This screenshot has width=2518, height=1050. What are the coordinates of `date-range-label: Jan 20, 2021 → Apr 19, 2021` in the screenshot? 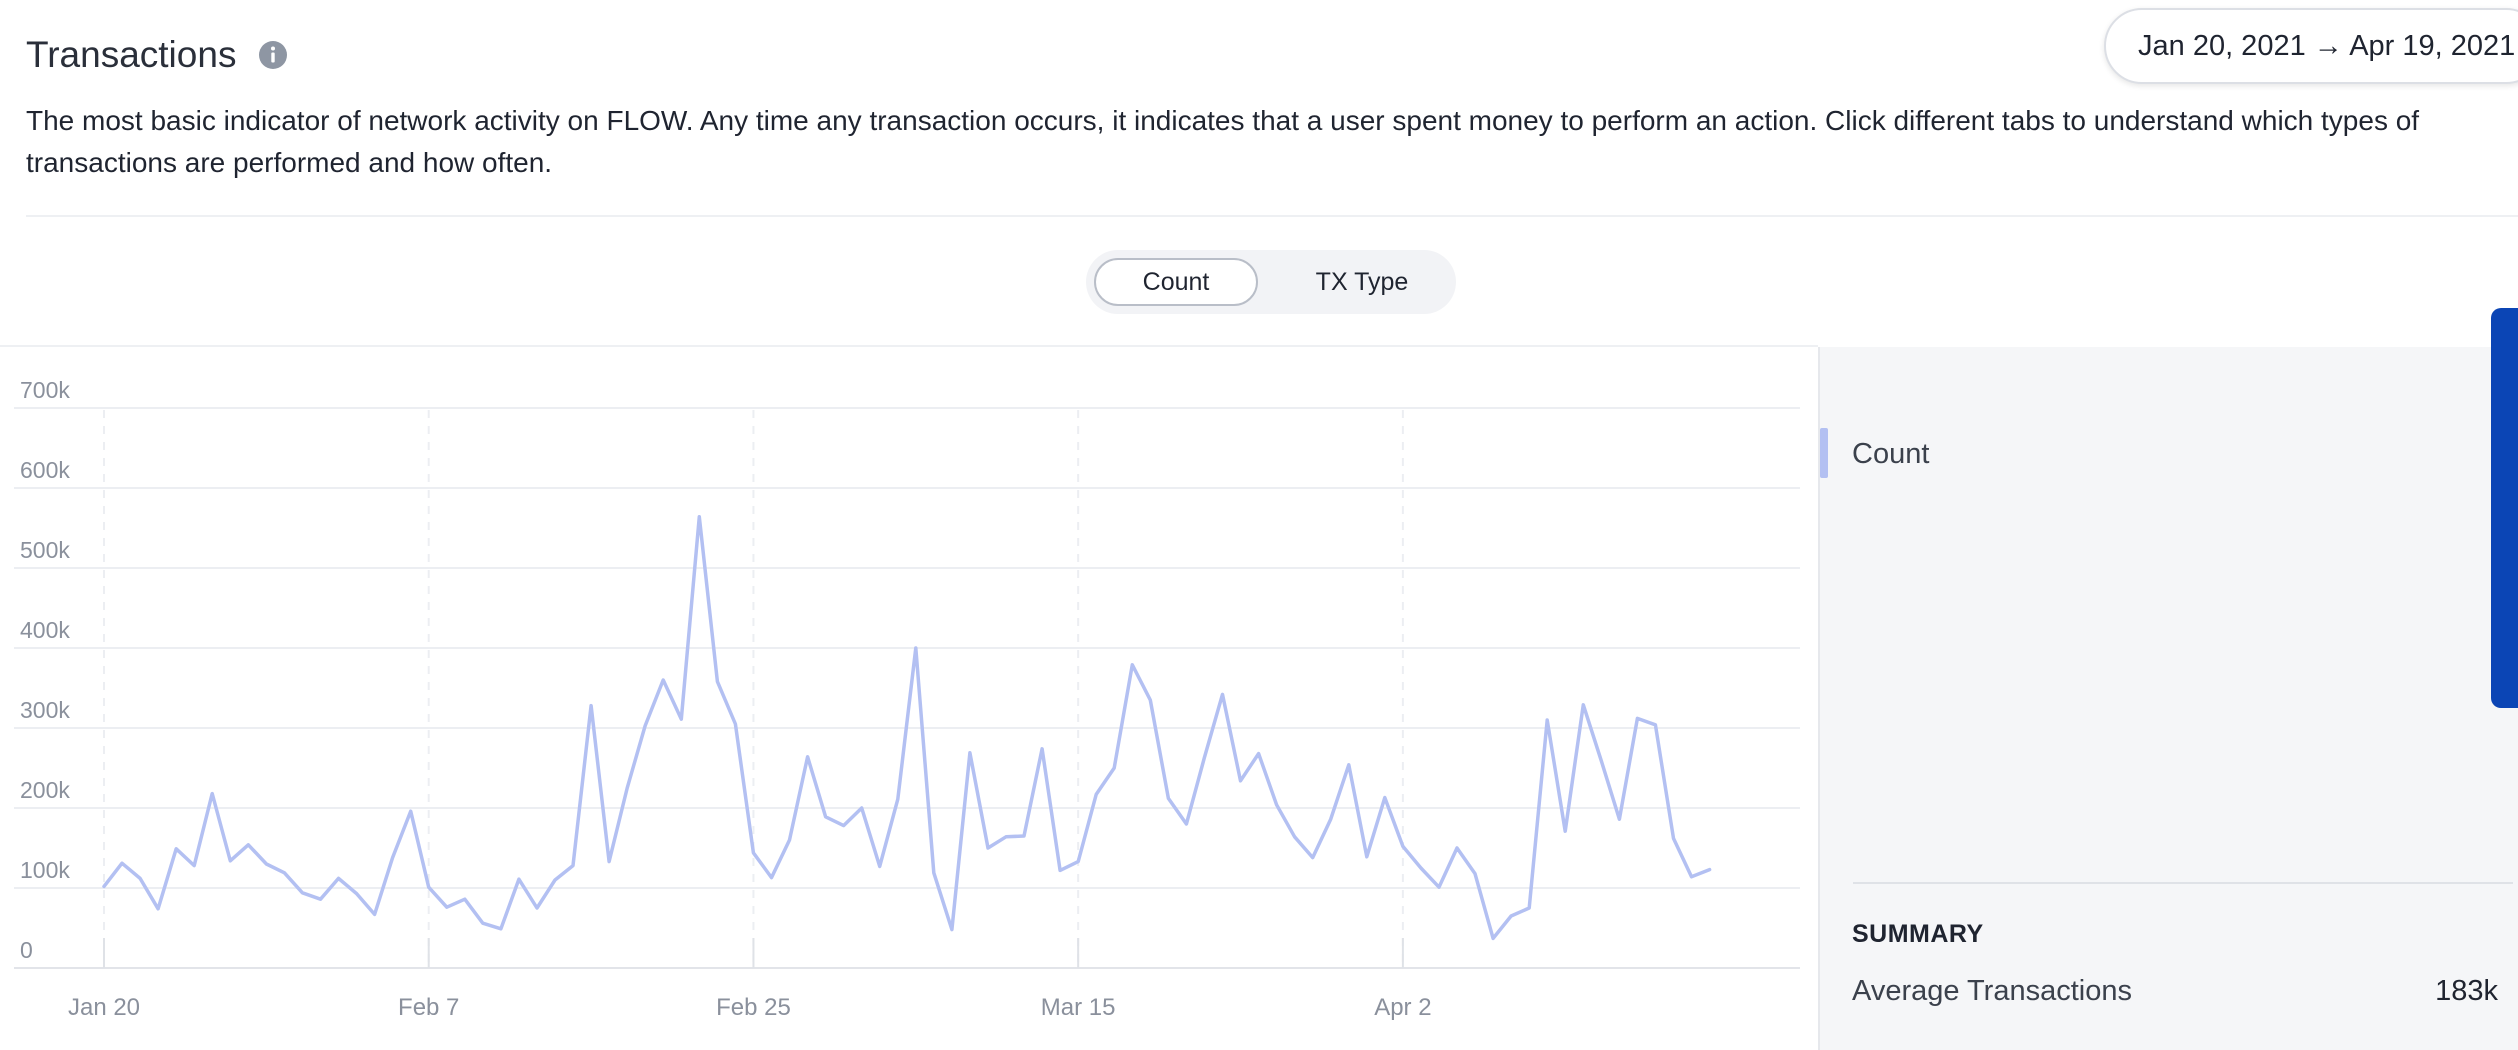 It's located at (2327, 45).